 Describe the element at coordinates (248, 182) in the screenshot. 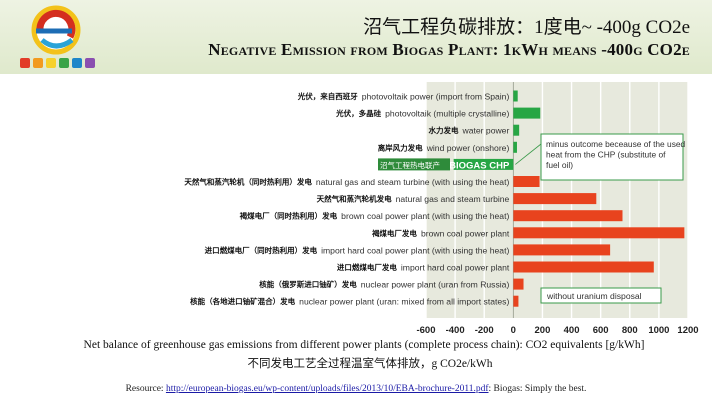

I see `category-label-cn: 天然气和蒸汽轮机（同时热利用）发电` at that location.